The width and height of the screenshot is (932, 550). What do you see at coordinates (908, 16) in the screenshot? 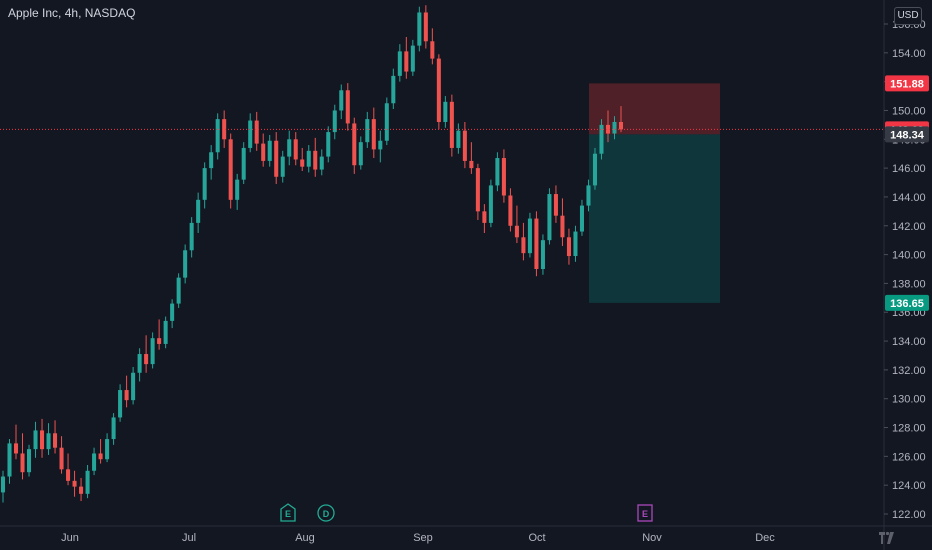
I see `currency-button: USD` at bounding box center [908, 16].